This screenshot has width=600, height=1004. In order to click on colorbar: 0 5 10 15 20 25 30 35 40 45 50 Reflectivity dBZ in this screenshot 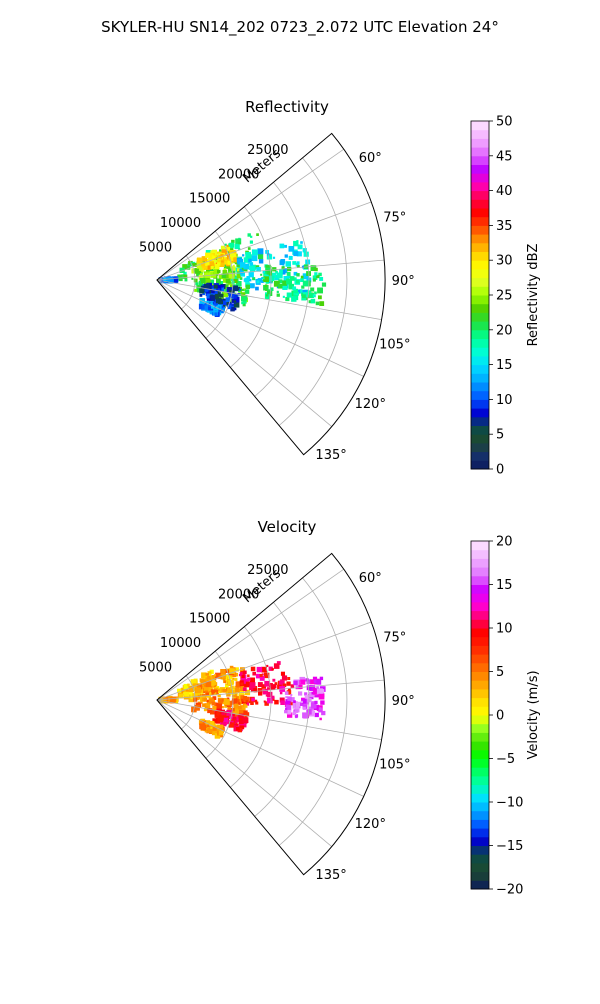, I will do `click(505, 296)`.